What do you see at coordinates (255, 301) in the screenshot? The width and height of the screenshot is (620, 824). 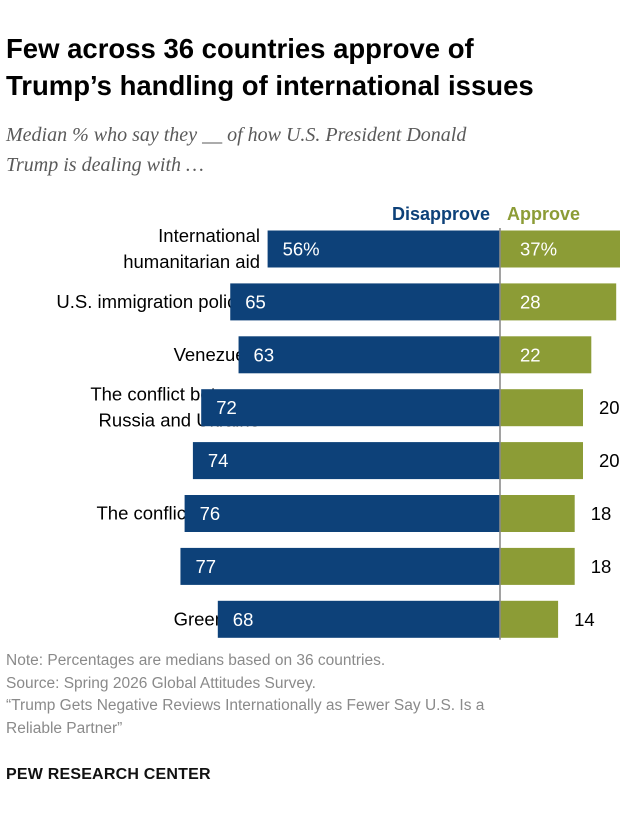 I see `data-label-disapprove: 65` at bounding box center [255, 301].